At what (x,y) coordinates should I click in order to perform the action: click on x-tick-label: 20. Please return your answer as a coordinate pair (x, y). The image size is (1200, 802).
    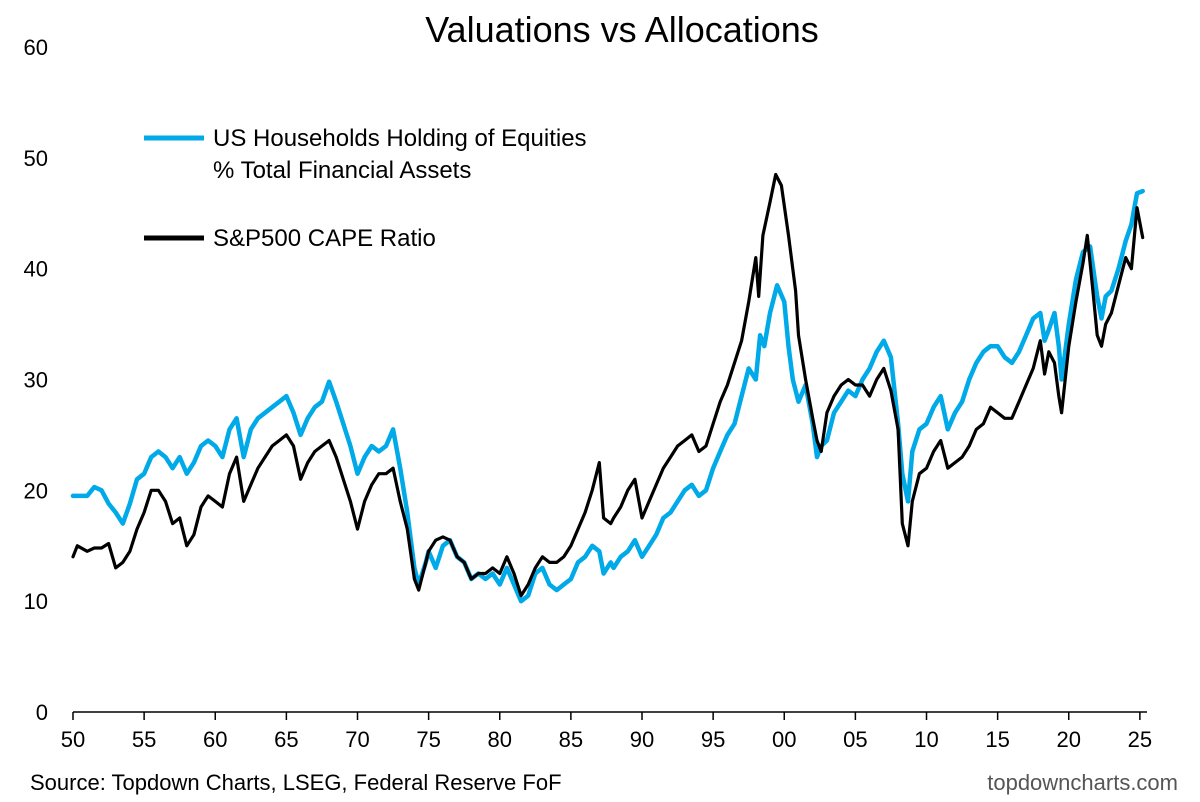
    Looking at the image, I should click on (1069, 739).